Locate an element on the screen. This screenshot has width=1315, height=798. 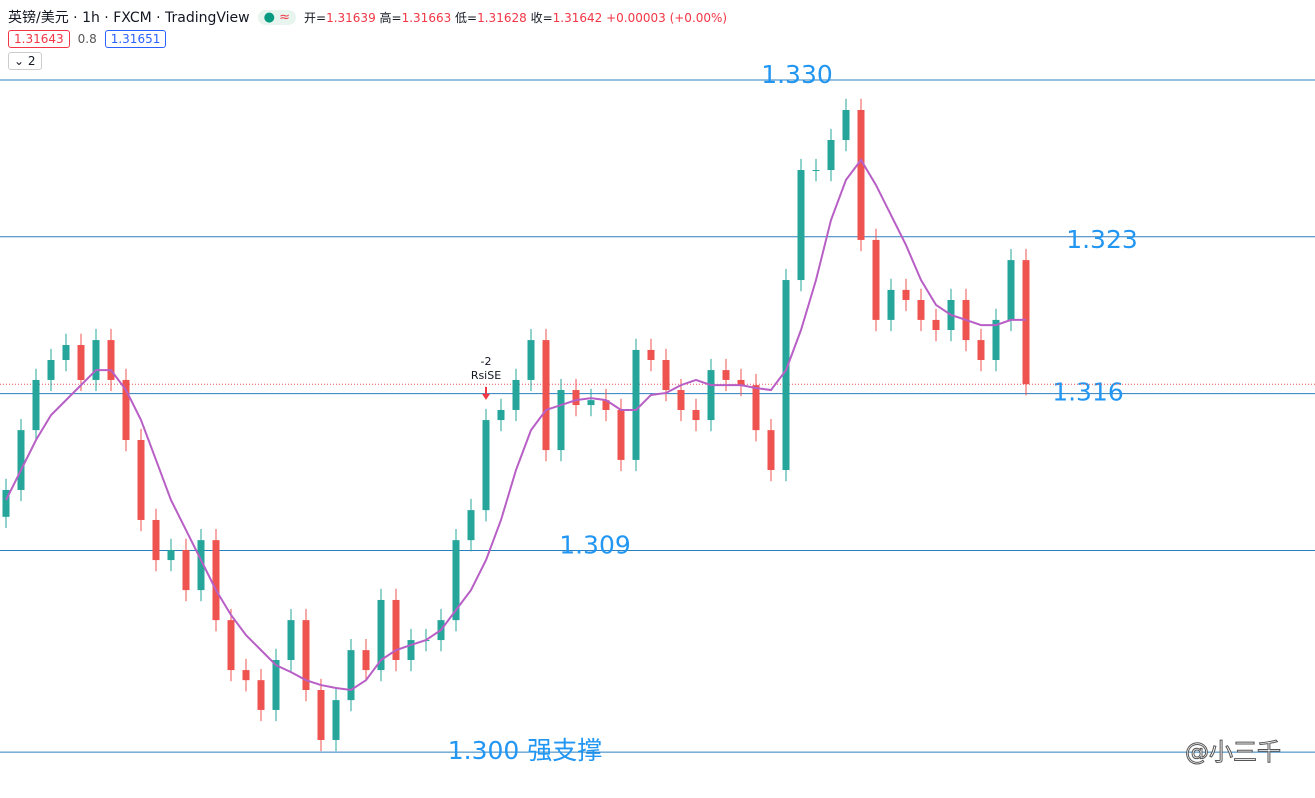
level-label: 1.309 is located at coordinates (595, 544).